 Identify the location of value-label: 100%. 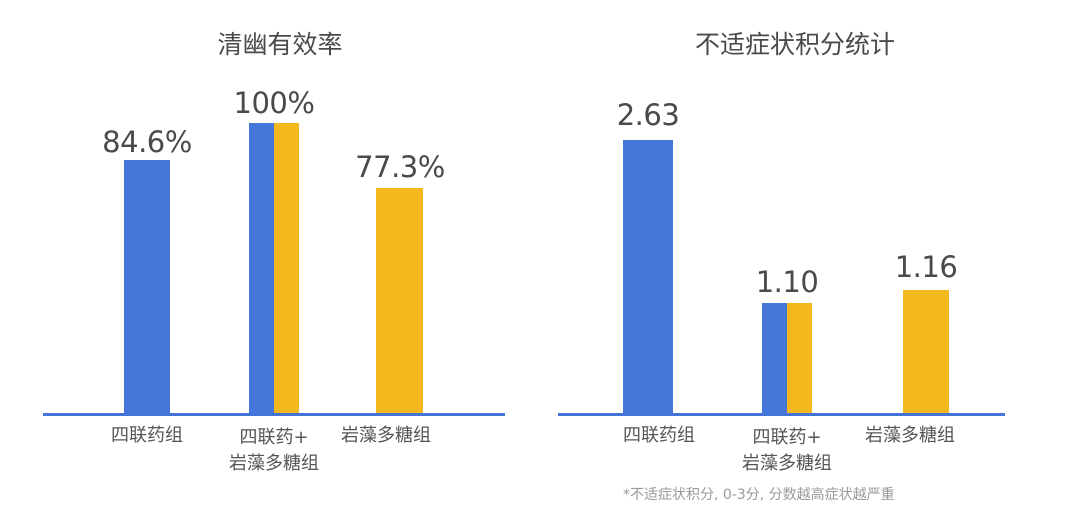
(274, 103).